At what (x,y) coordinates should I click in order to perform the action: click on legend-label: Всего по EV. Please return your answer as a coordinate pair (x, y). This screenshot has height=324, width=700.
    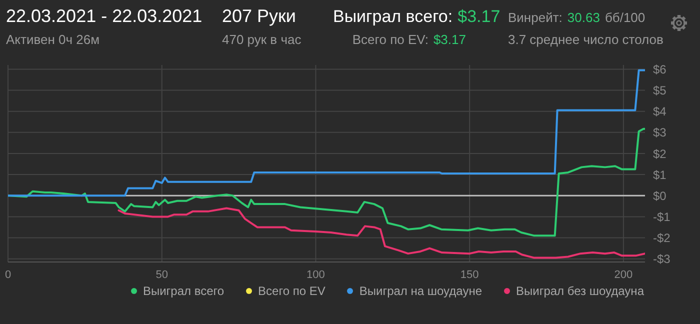
    Looking at the image, I should click on (292, 291).